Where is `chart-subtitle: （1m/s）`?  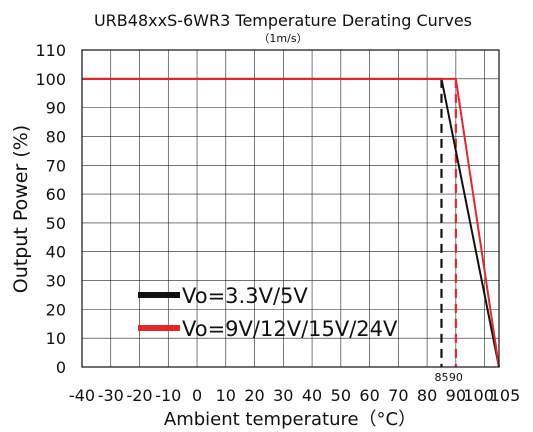 chart-subtitle: （1m/s） is located at coordinates (282, 38).